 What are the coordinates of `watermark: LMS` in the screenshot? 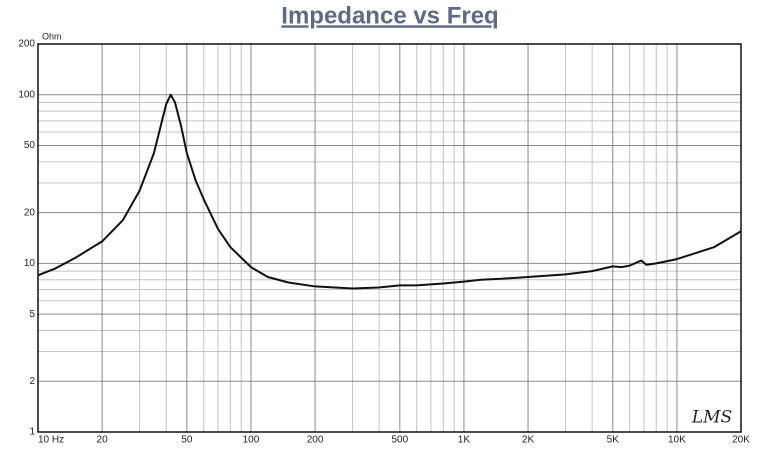 It's located at (711, 418).